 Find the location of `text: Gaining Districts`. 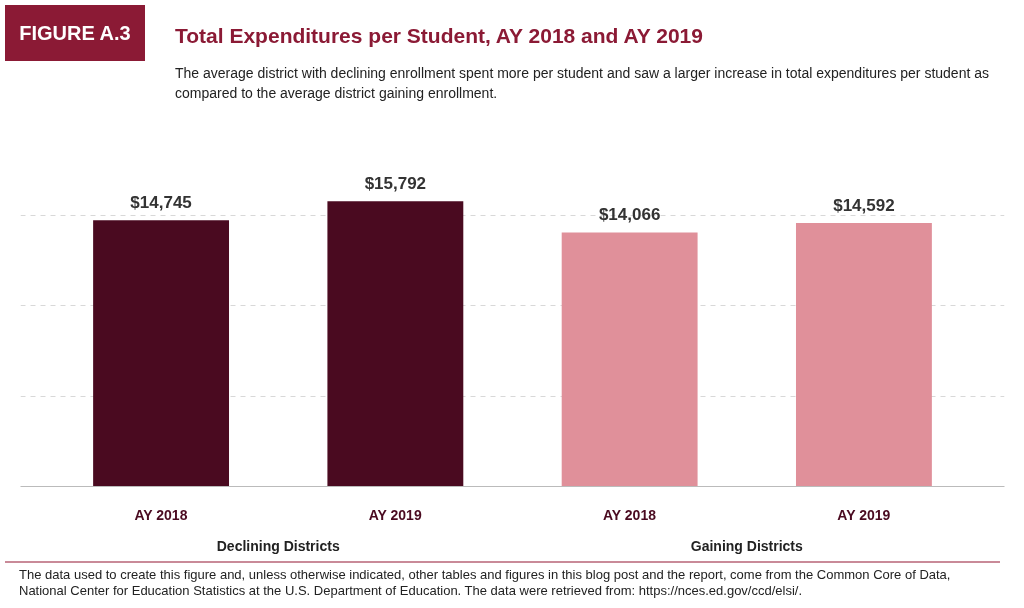

text: Gaining Districts is located at coordinates (747, 545).